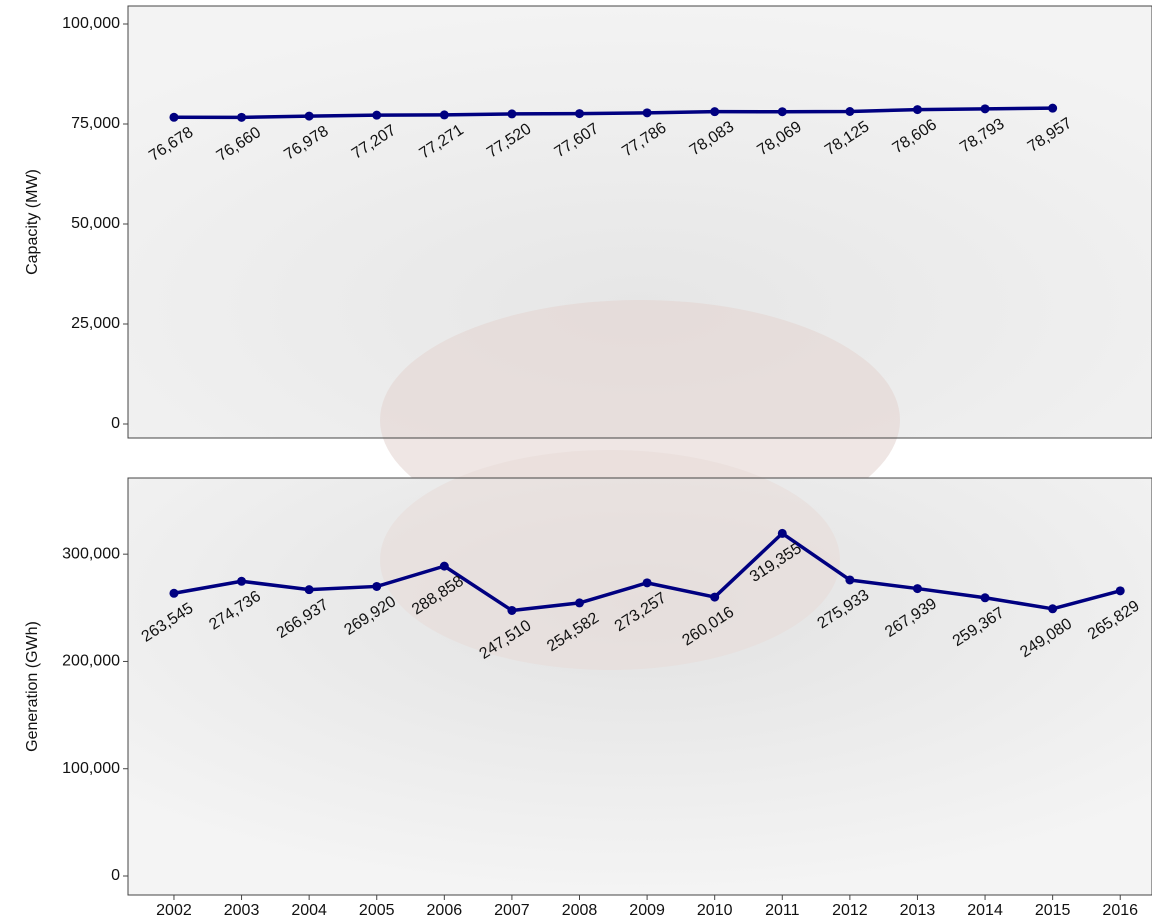  Describe the element at coordinates (1120, 910) in the screenshot. I see `x-tick-label: 2016` at that location.